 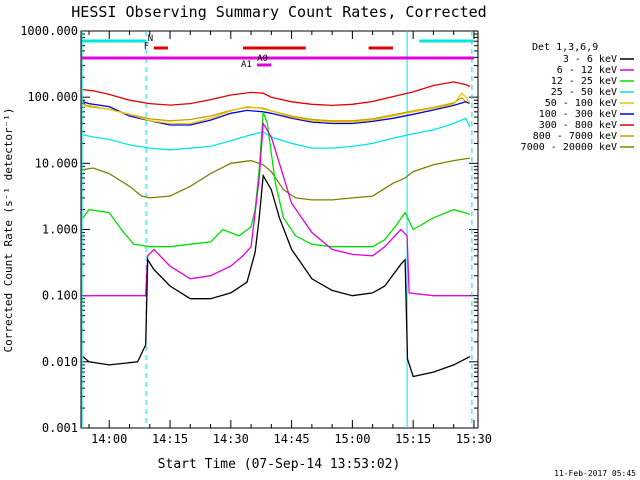 I want to click on annotation-label: N, so click(x=150, y=39).